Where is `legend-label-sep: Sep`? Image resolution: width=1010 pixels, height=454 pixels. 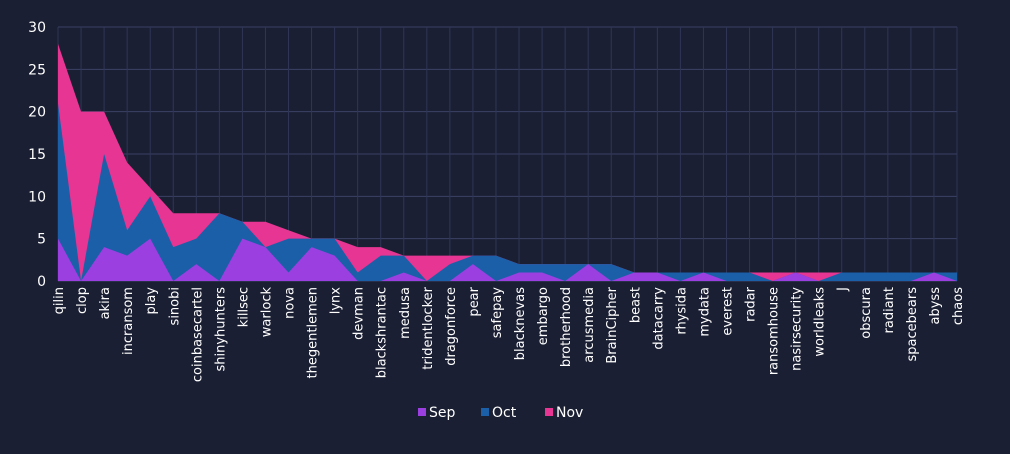
legend-label-sep: Sep is located at coordinates (442, 413).